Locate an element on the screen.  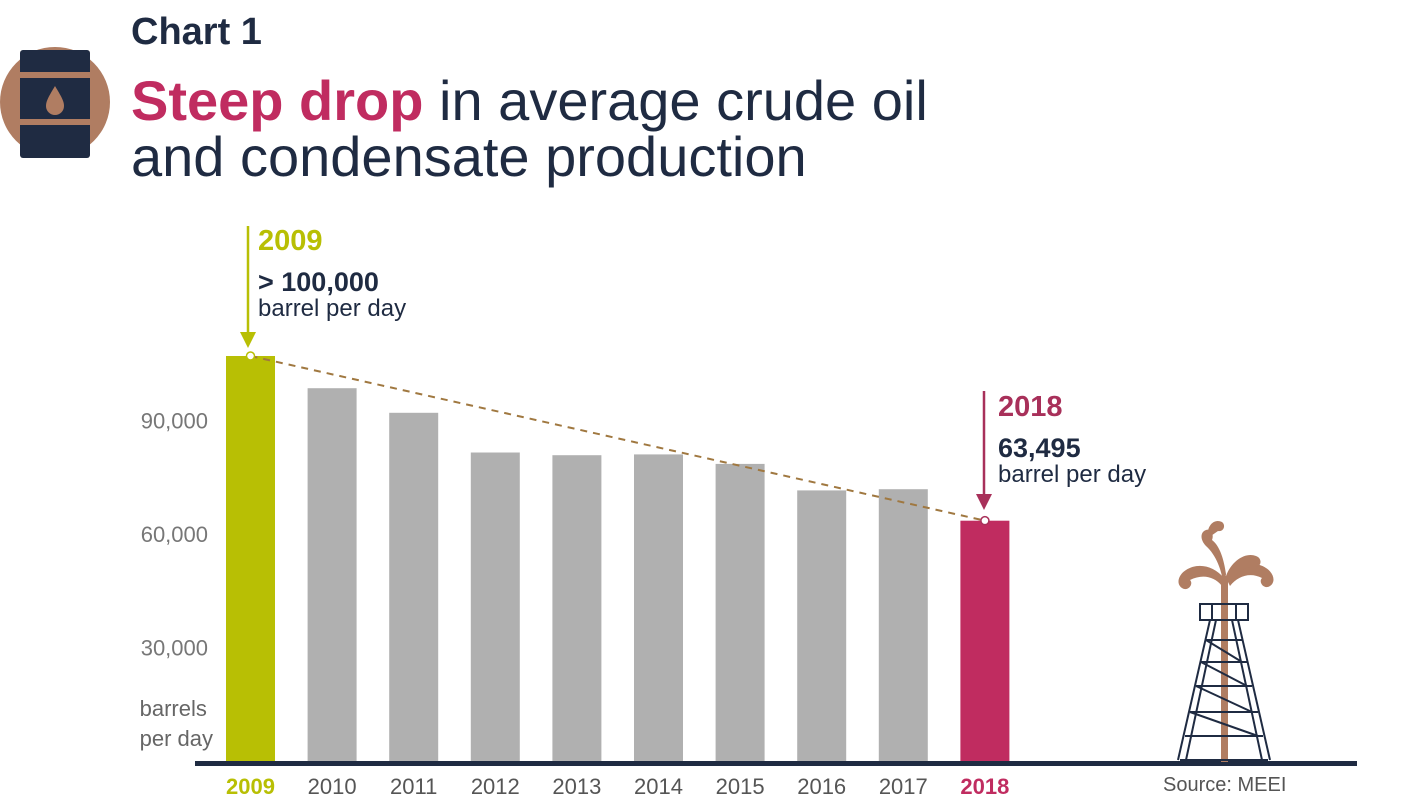
y-tick-label-60000: 60,000 is located at coordinates (174, 534).